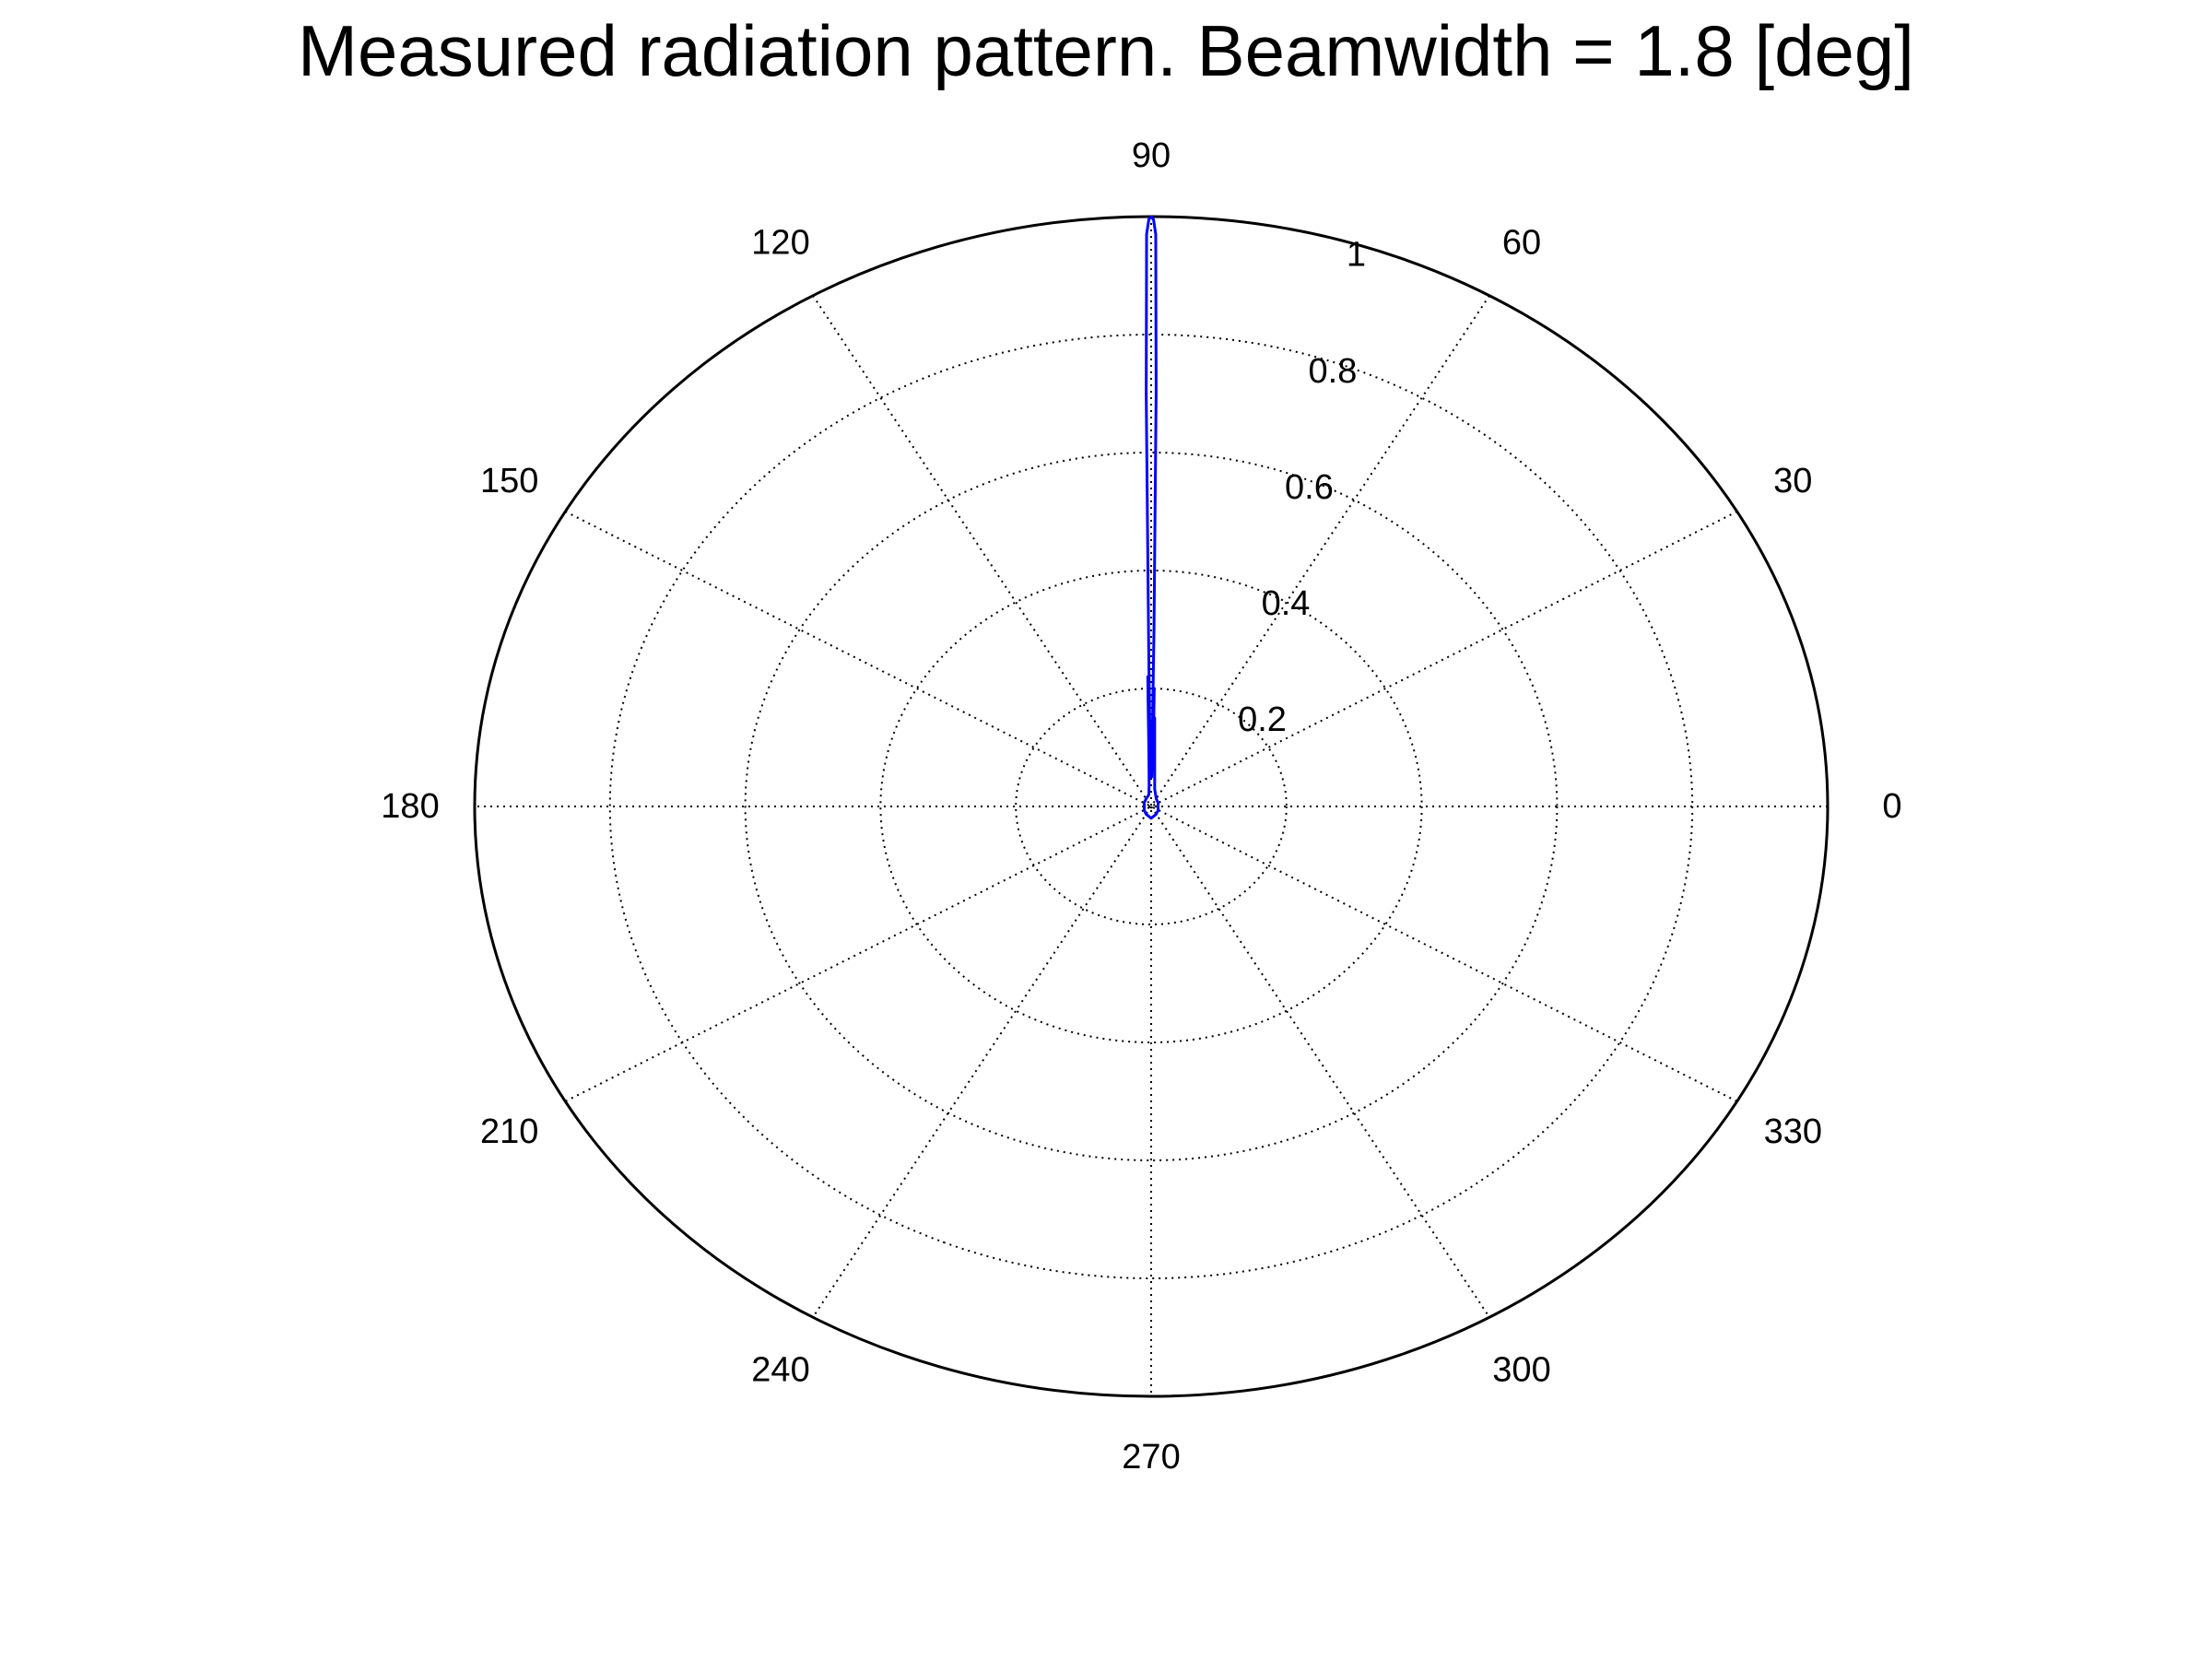  I want to click on angular-tick-label: 180, so click(410, 806).